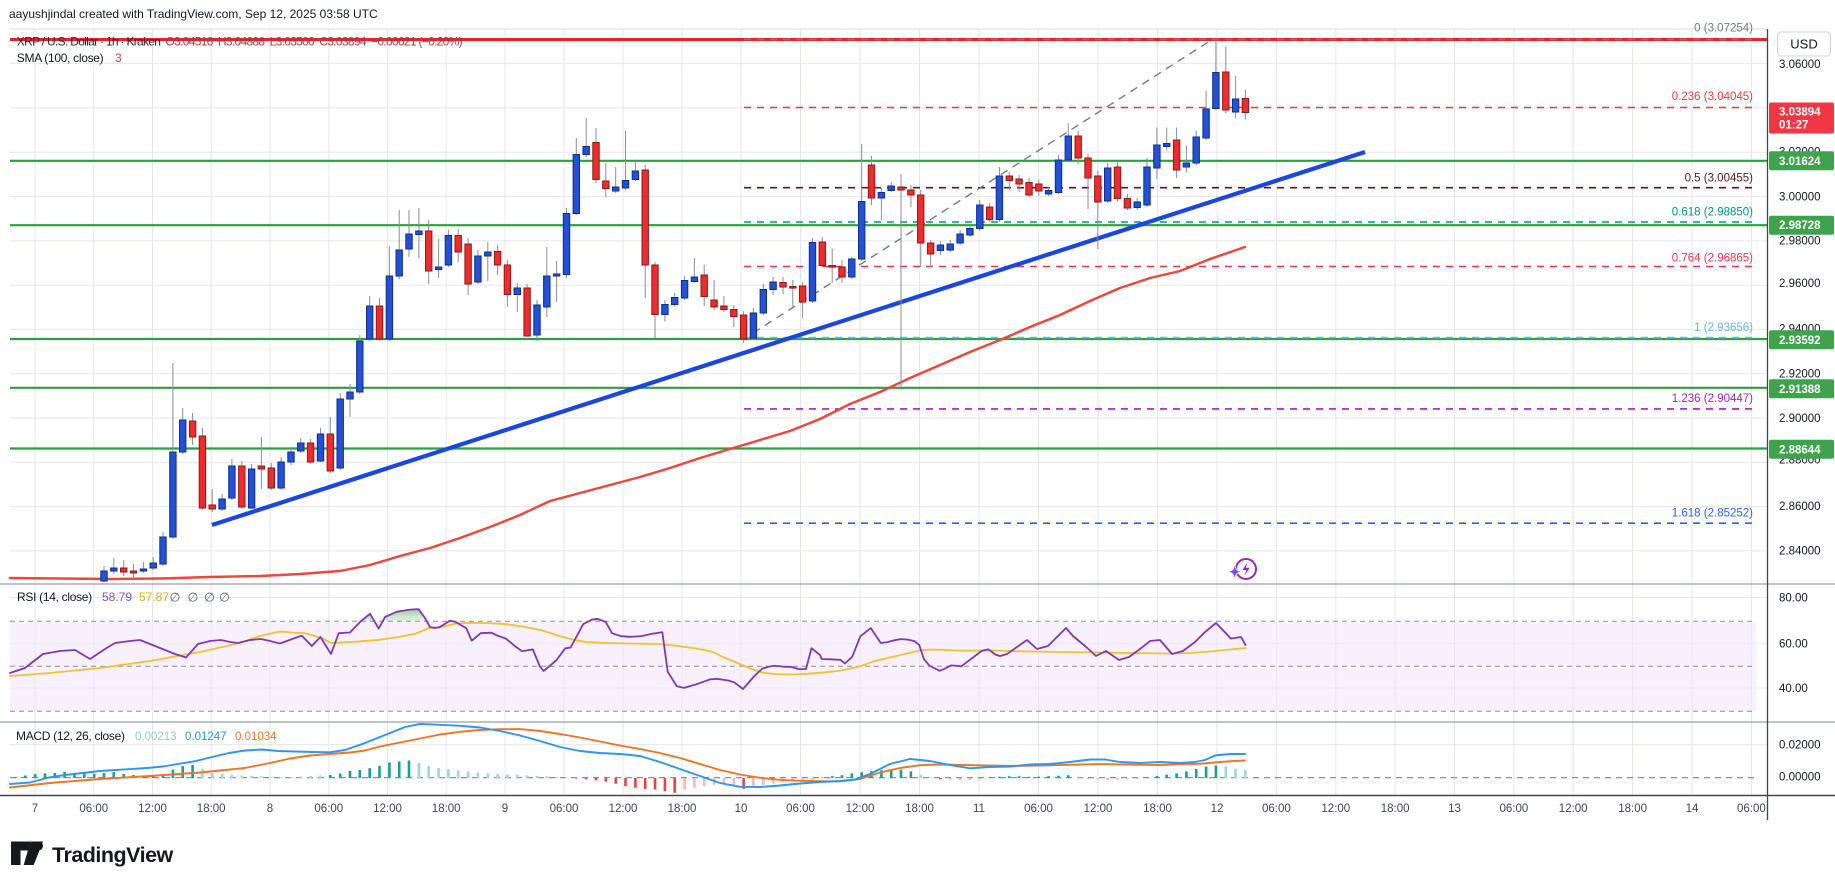  What do you see at coordinates (118, 58) in the screenshot?
I see `svg-text: 3` at bounding box center [118, 58].